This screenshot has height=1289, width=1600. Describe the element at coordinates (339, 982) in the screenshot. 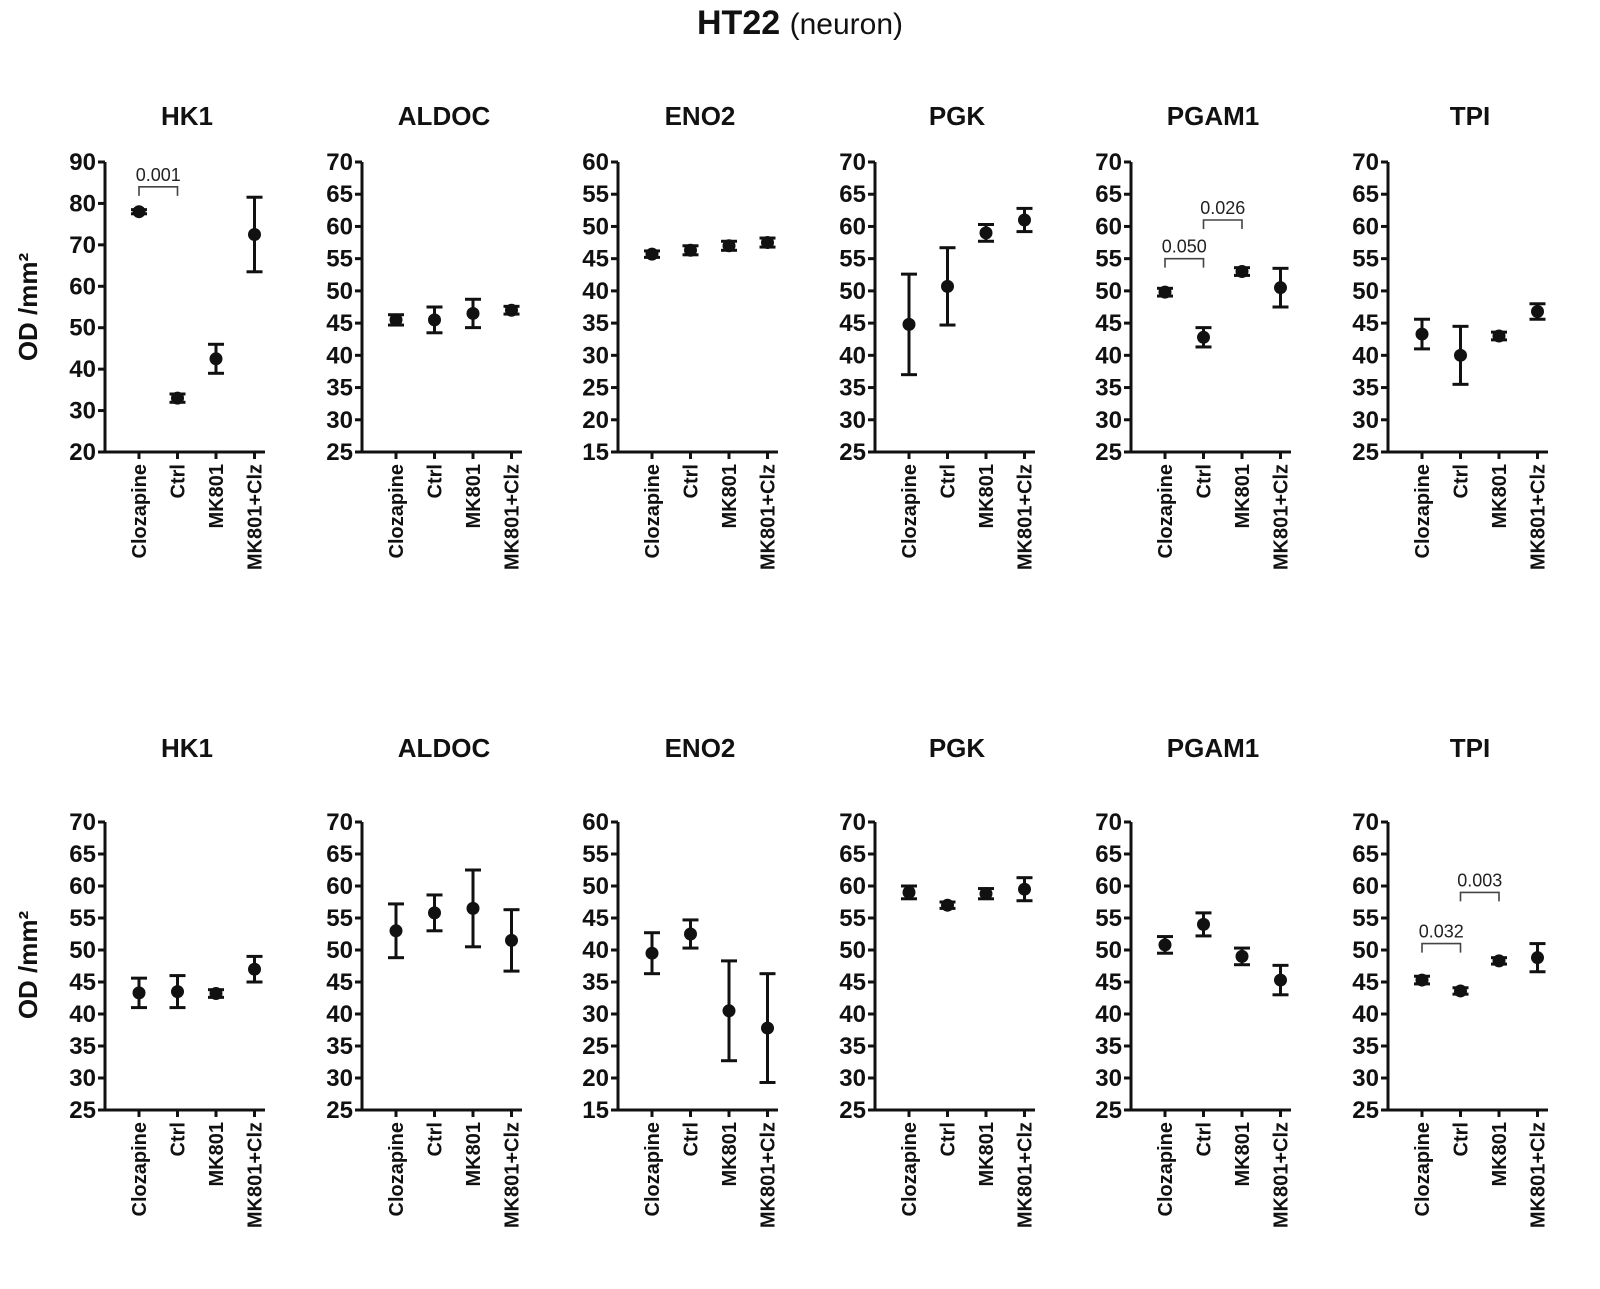

I see `panel-8-ytick-label-45: 45` at that location.